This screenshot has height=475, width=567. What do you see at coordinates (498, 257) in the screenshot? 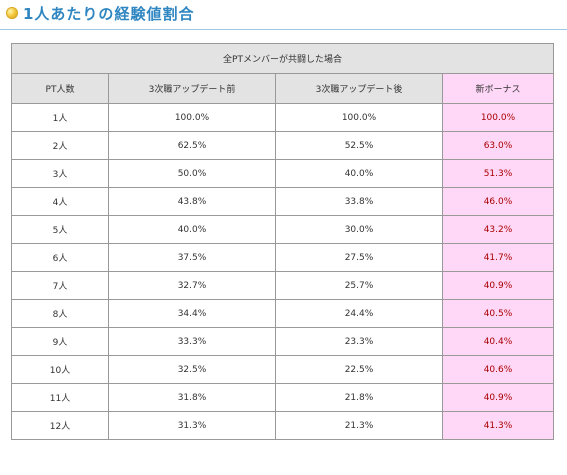
I see `new-bonus-cell: 41.7%` at bounding box center [498, 257].